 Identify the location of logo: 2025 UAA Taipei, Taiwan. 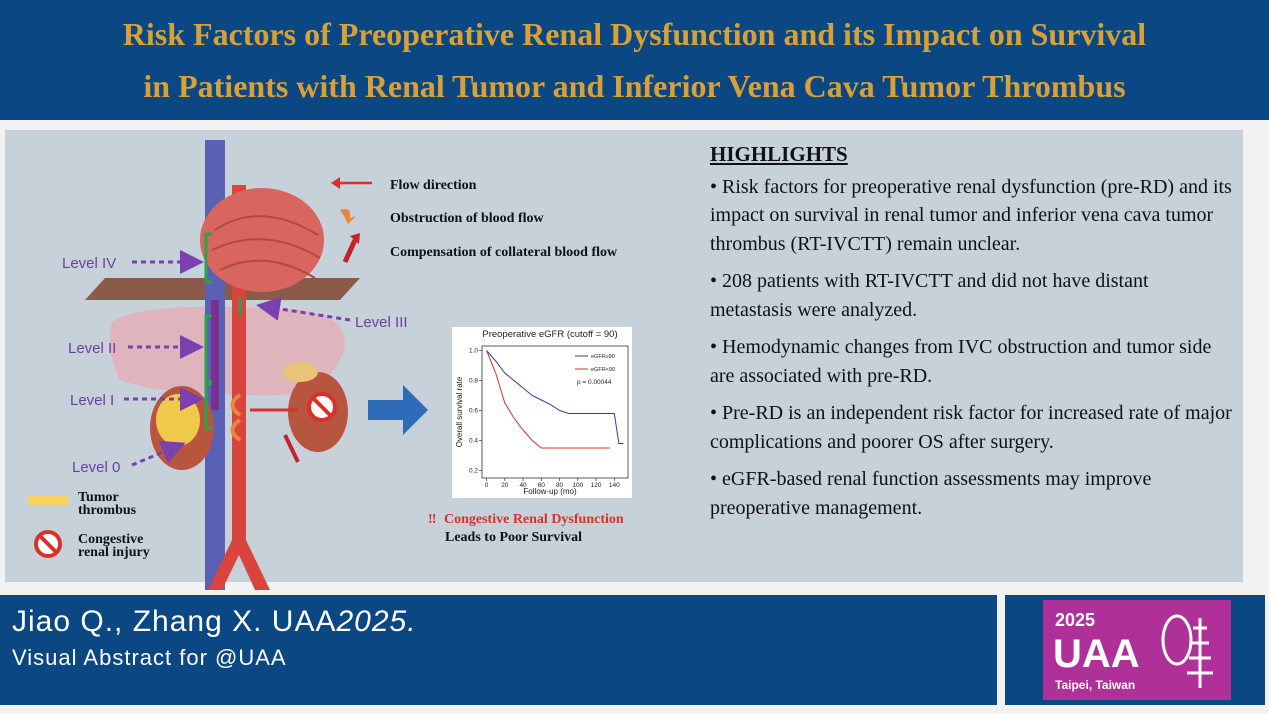
(1137, 650).